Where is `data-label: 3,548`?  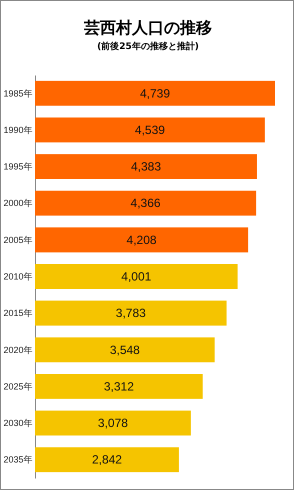 data-label: 3,548 is located at coordinates (125, 349).